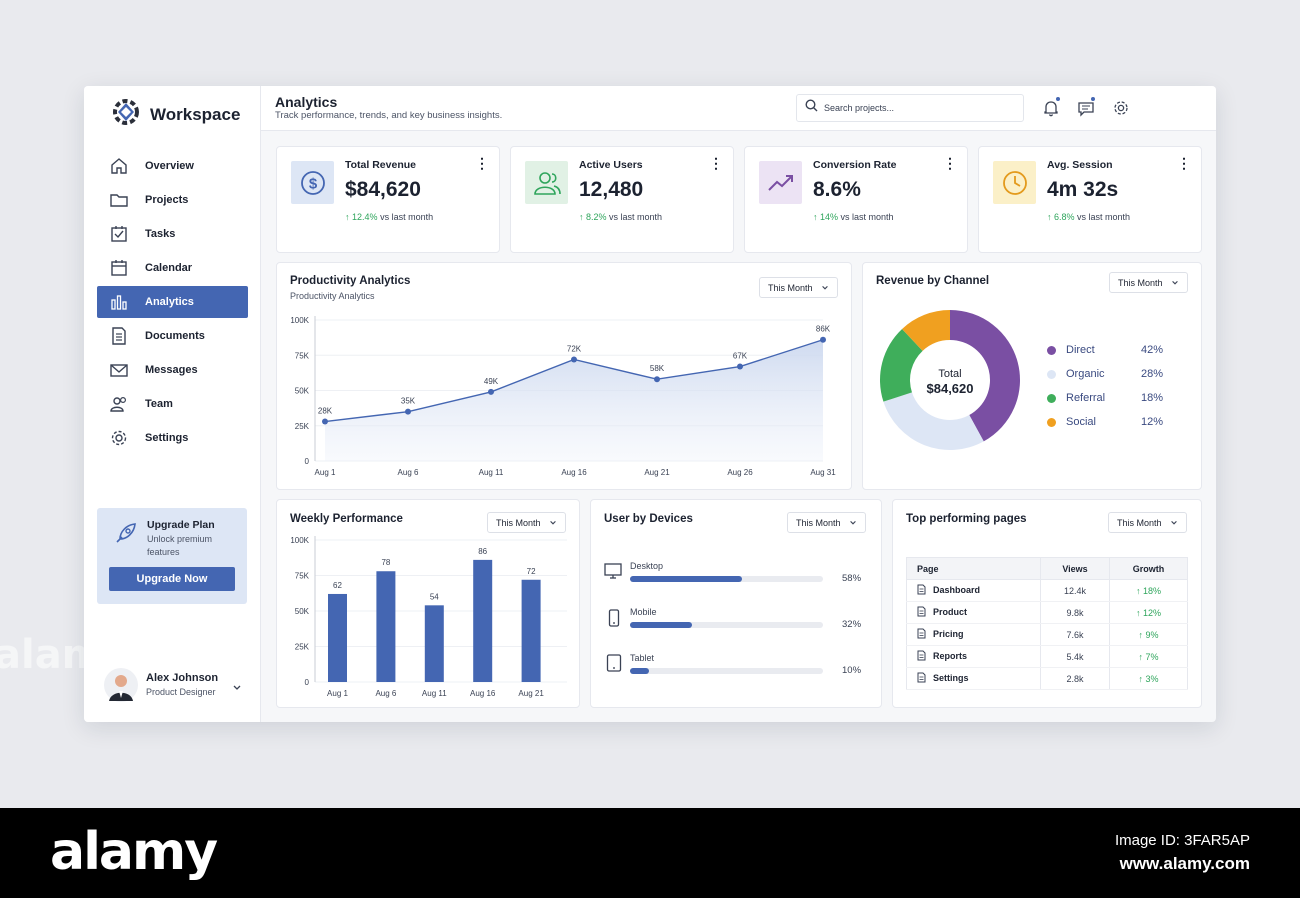 The width and height of the screenshot is (1300, 898). What do you see at coordinates (172, 268) in the screenshot?
I see `sidebar-item-calendar: Calendar` at bounding box center [172, 268].